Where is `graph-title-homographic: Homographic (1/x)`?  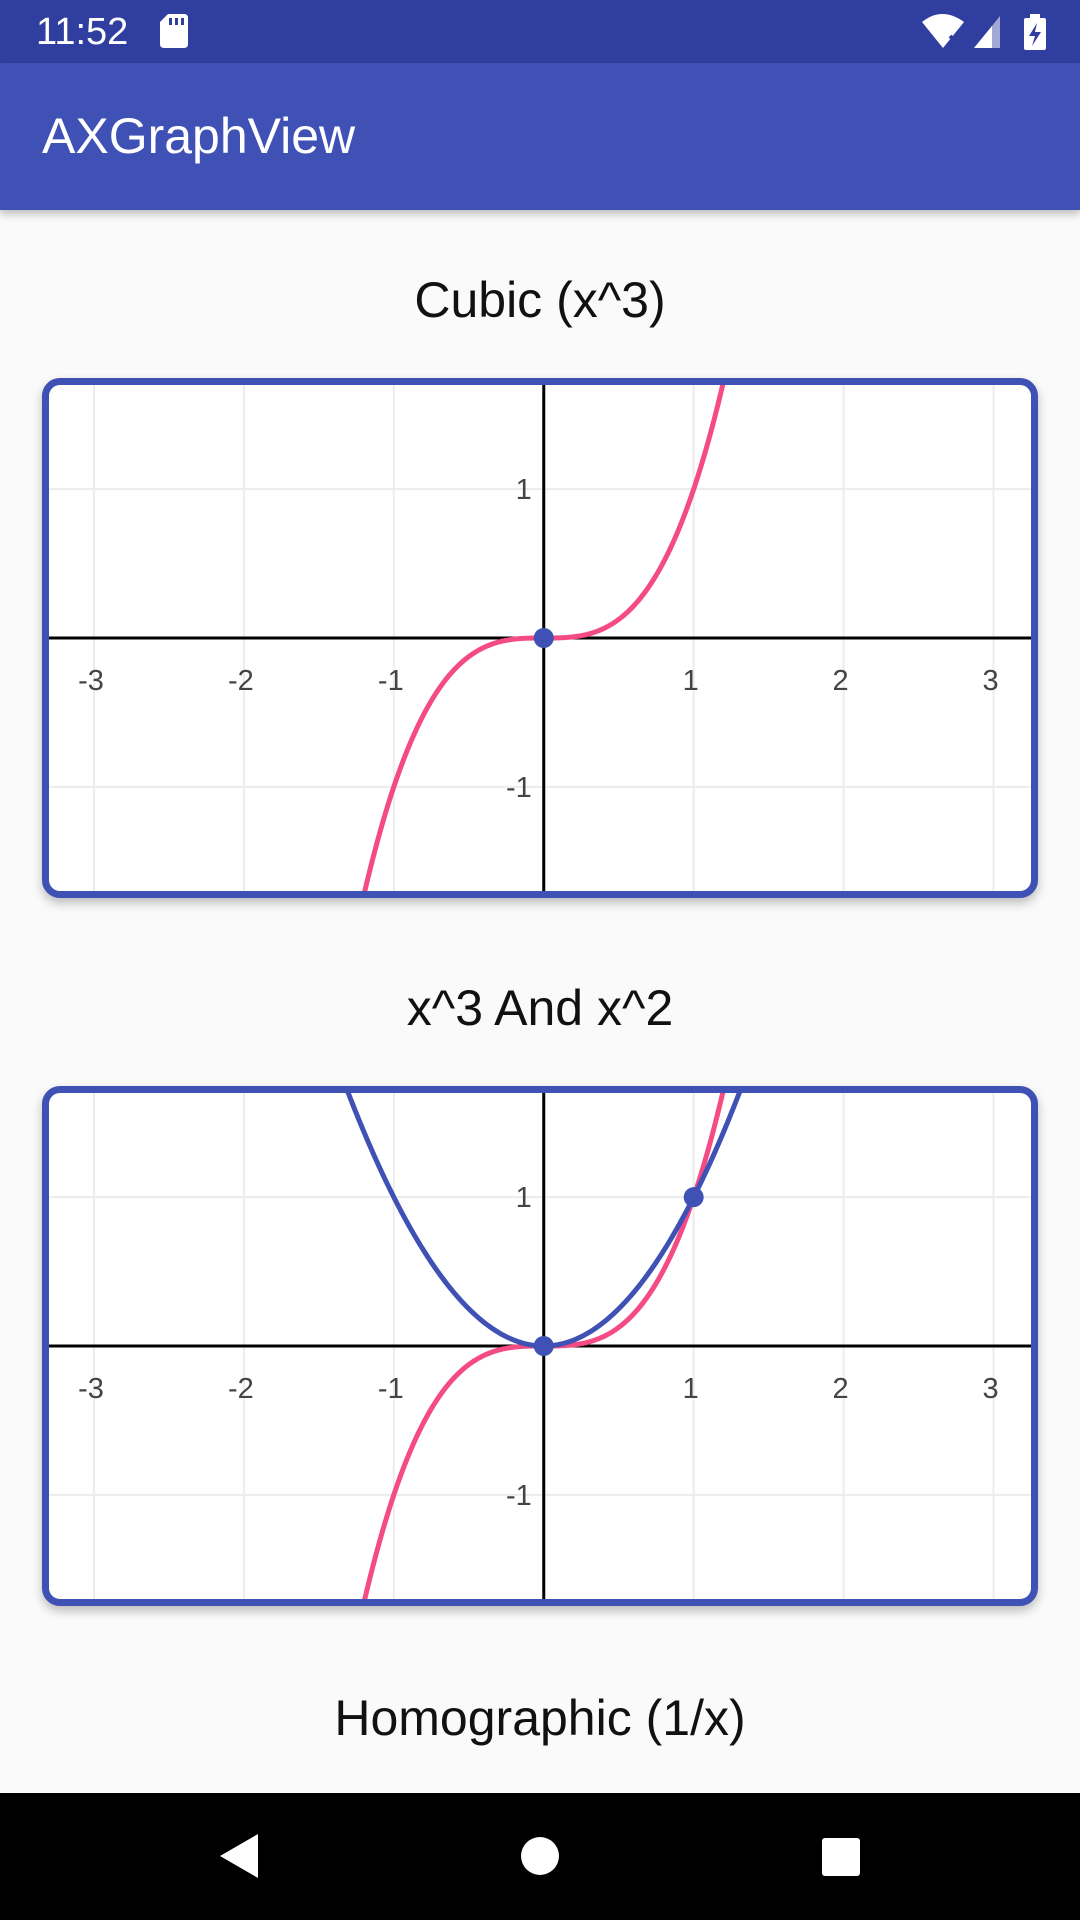
graph-title-homographic: Homographic (1/x) is located at coordinates (540, 1718).